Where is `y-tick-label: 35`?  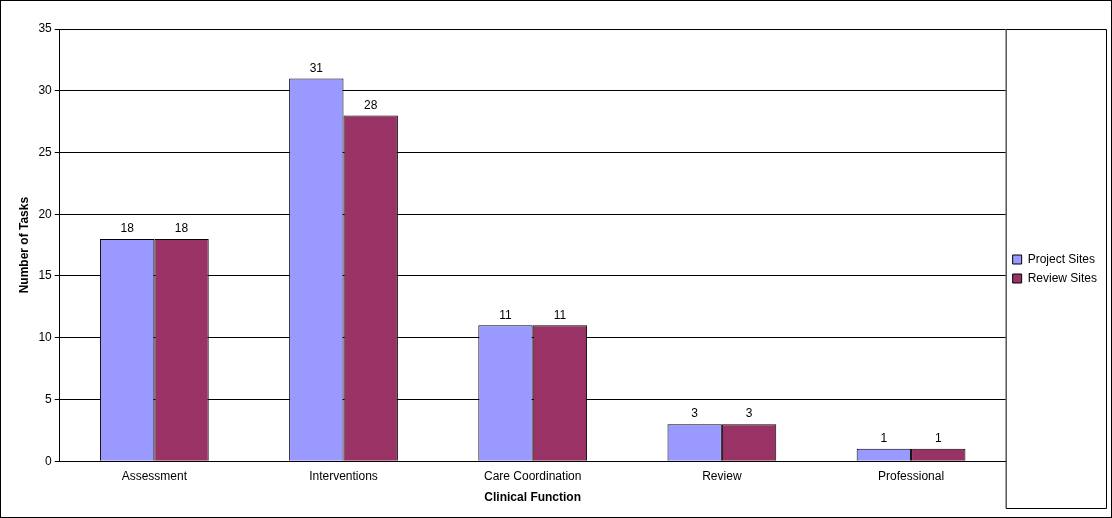
y-tick-label: 35 is located at coordinates (45, 28).